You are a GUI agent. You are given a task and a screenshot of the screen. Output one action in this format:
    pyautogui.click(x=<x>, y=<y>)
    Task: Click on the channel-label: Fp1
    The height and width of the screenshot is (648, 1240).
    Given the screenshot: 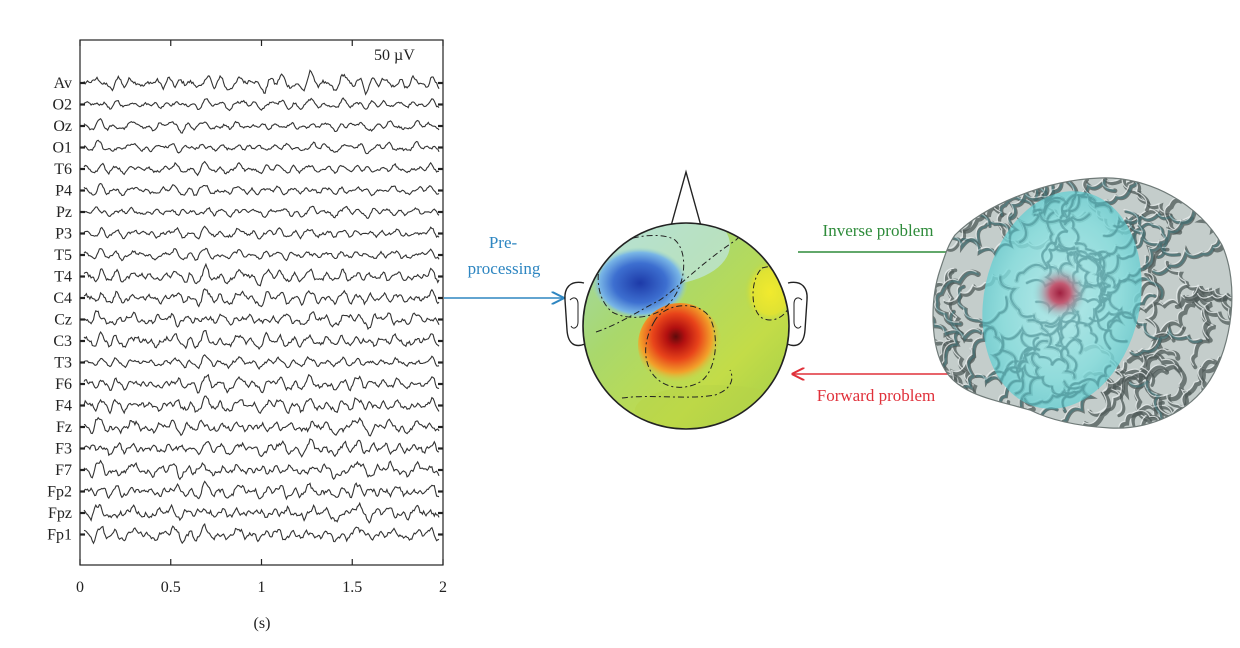 What is the action you would take?
    pyautogui.click(x=59, y=535)
    